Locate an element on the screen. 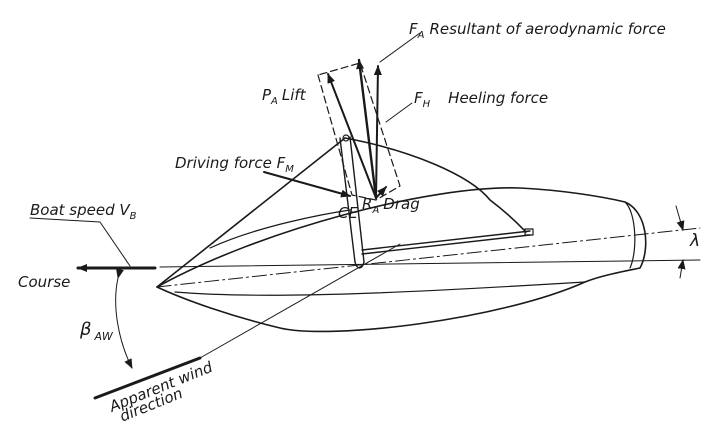 Image resolution: width=718 pixels, height=440 pixels. drag-arrow is located at coordinates (381, 192).